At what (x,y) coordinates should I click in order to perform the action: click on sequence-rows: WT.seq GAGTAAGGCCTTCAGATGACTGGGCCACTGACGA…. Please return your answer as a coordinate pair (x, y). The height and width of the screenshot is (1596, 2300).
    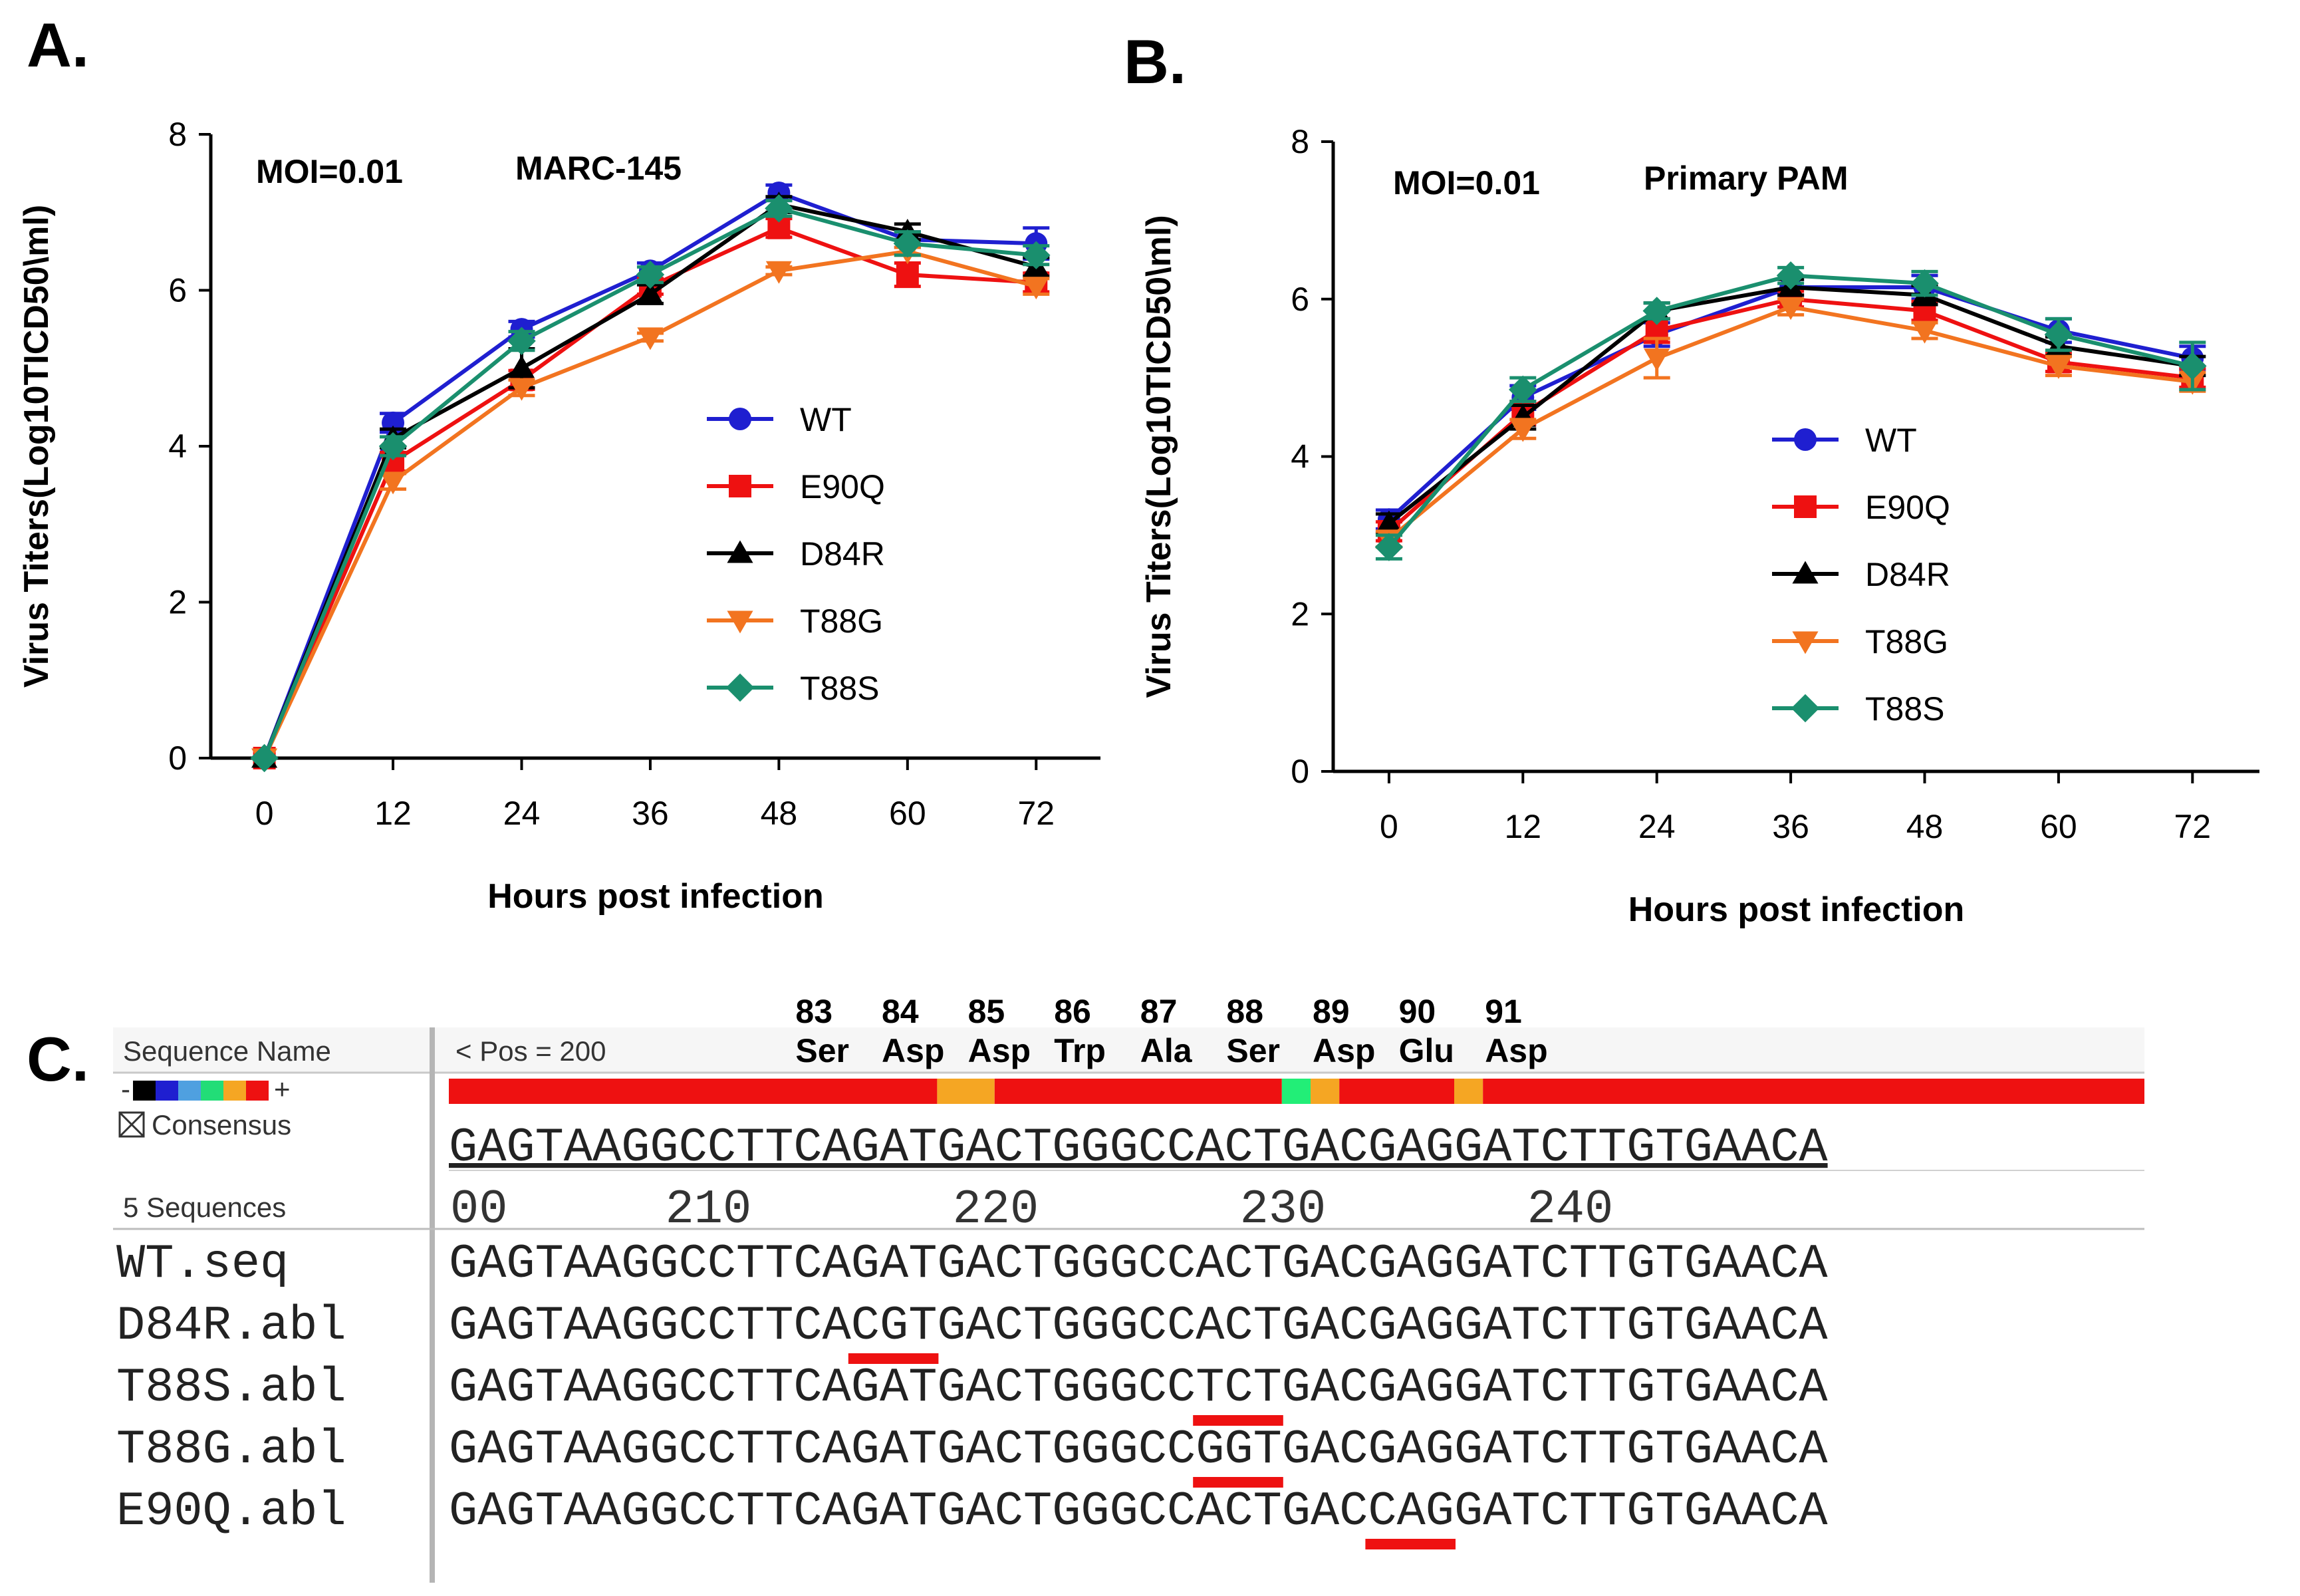
    Looking at the image, I should click on (972, 1393).